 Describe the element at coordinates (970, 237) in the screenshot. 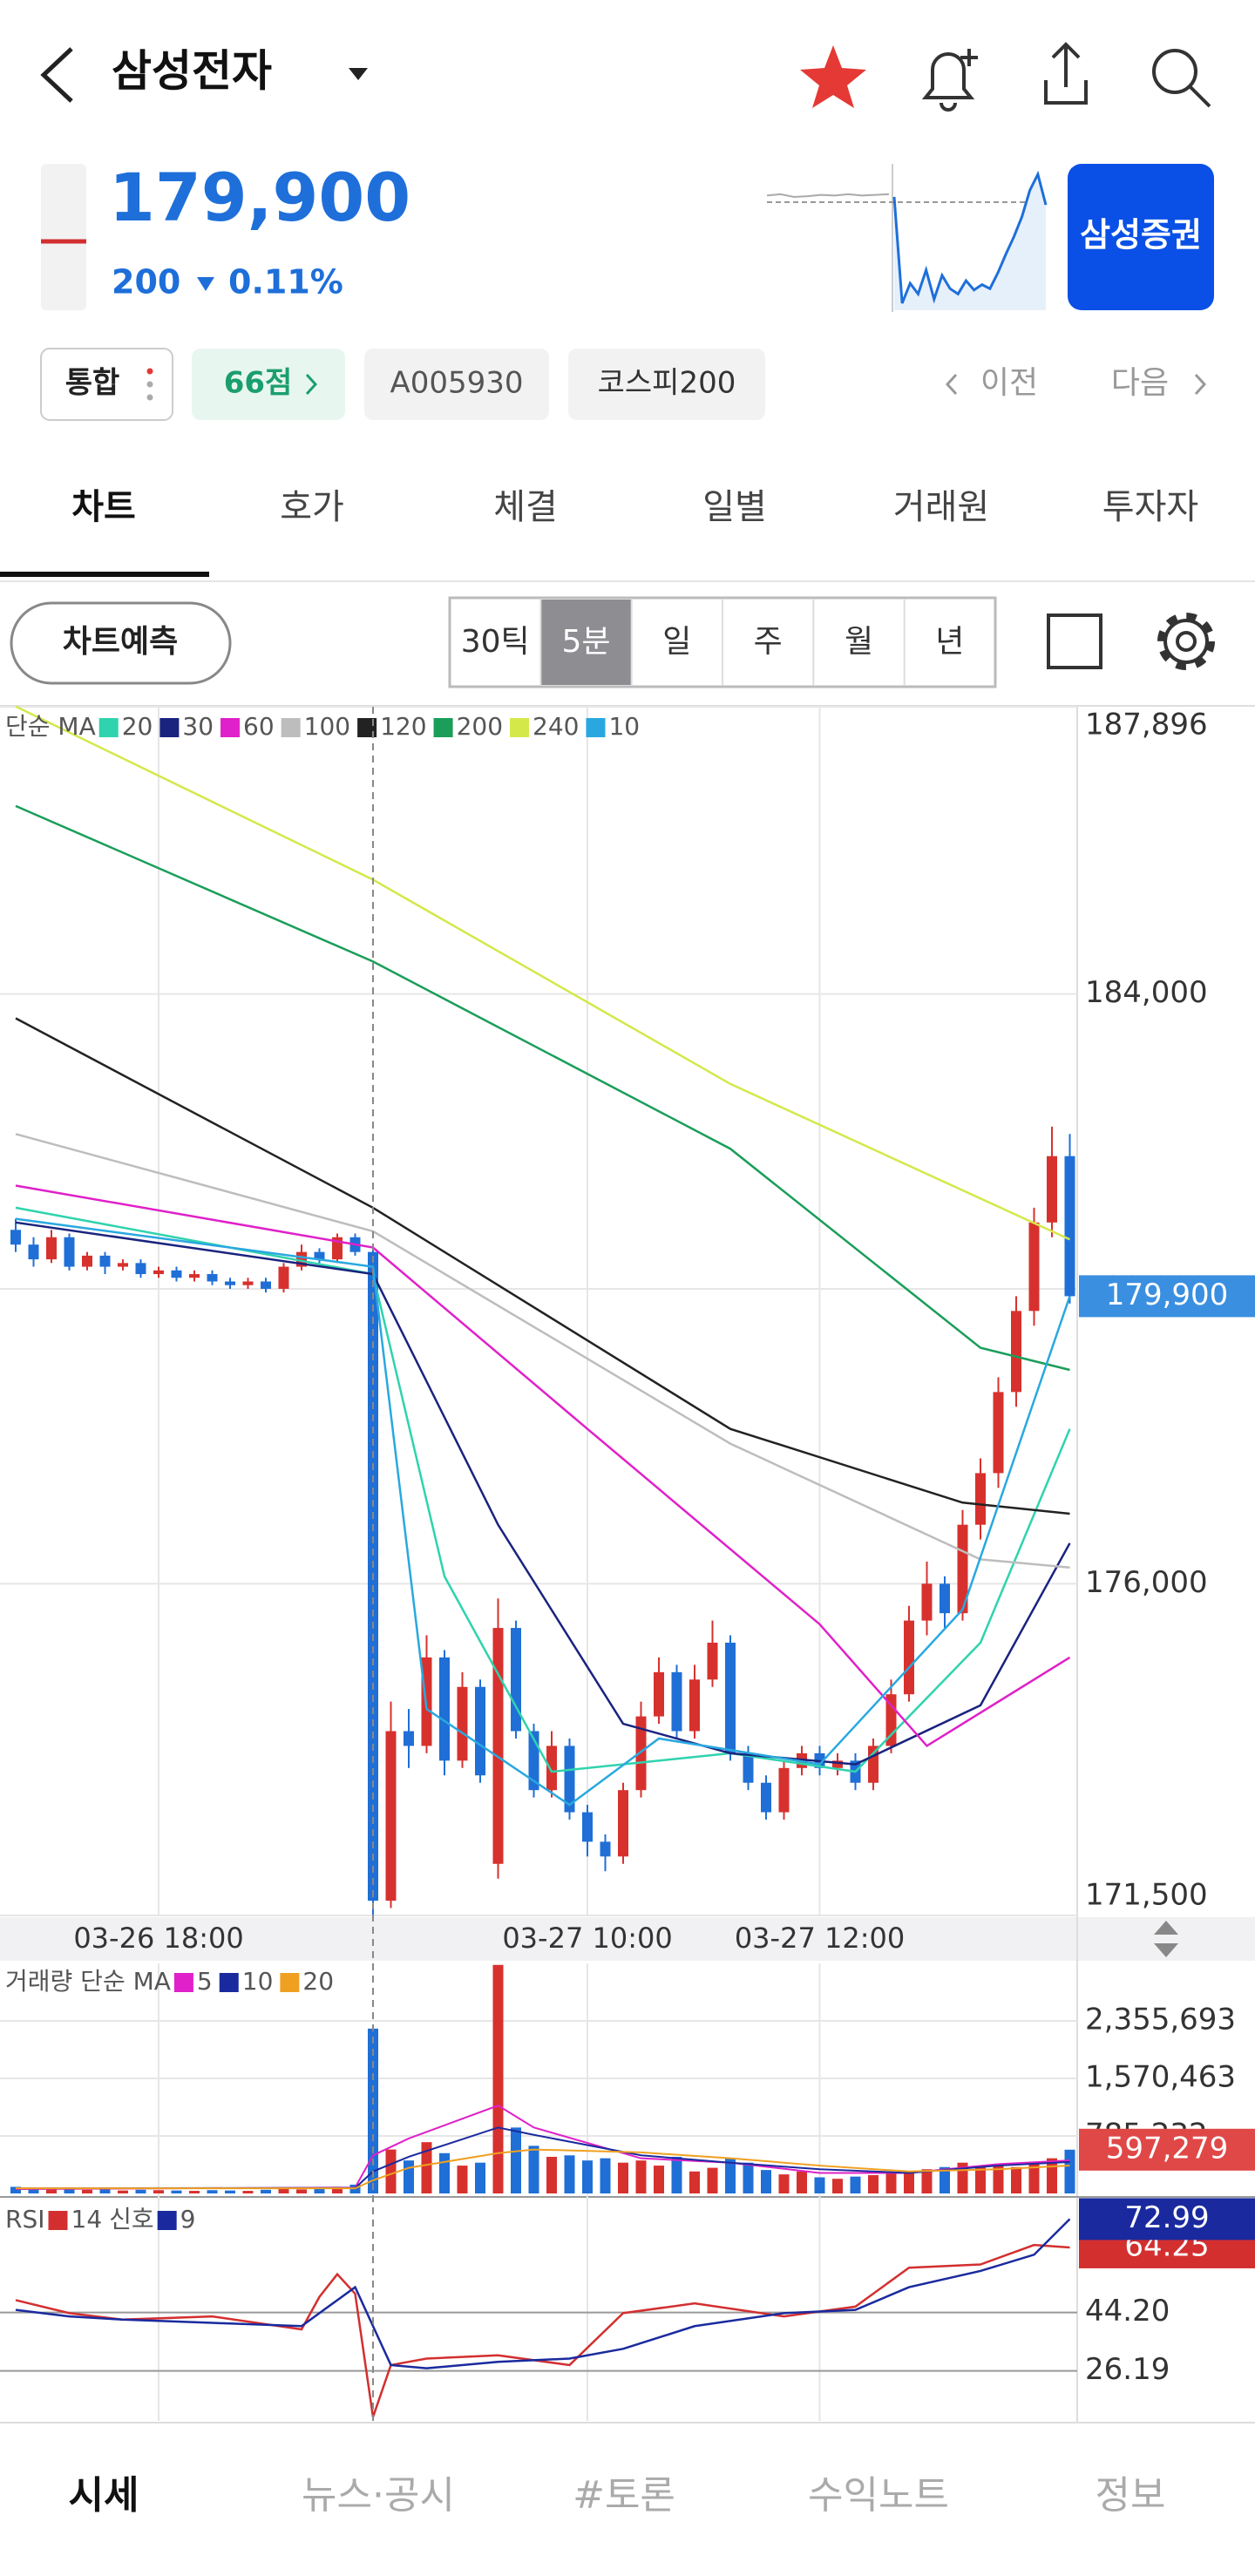

I see `sparkline-today` at that location.